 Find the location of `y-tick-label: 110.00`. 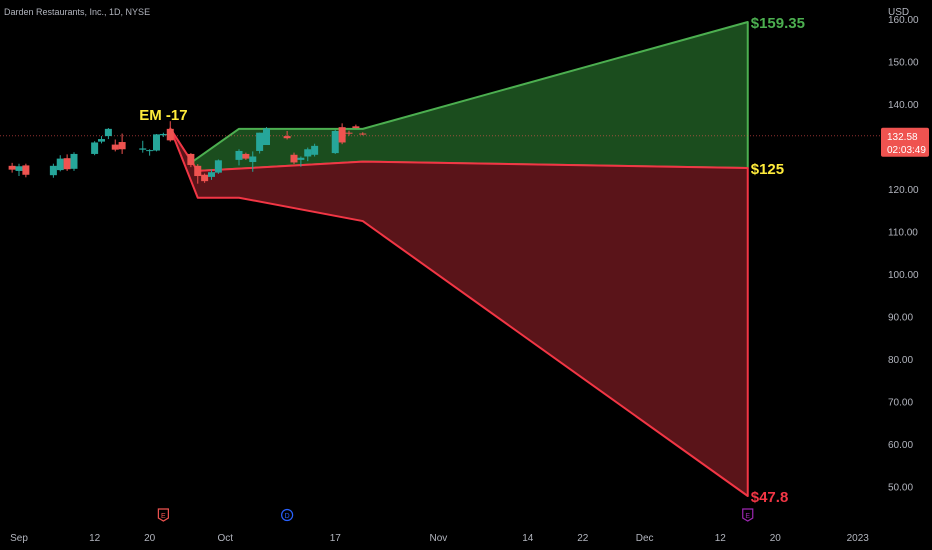

y-tick-label: 110.00 is located at coordinates (903, 233).